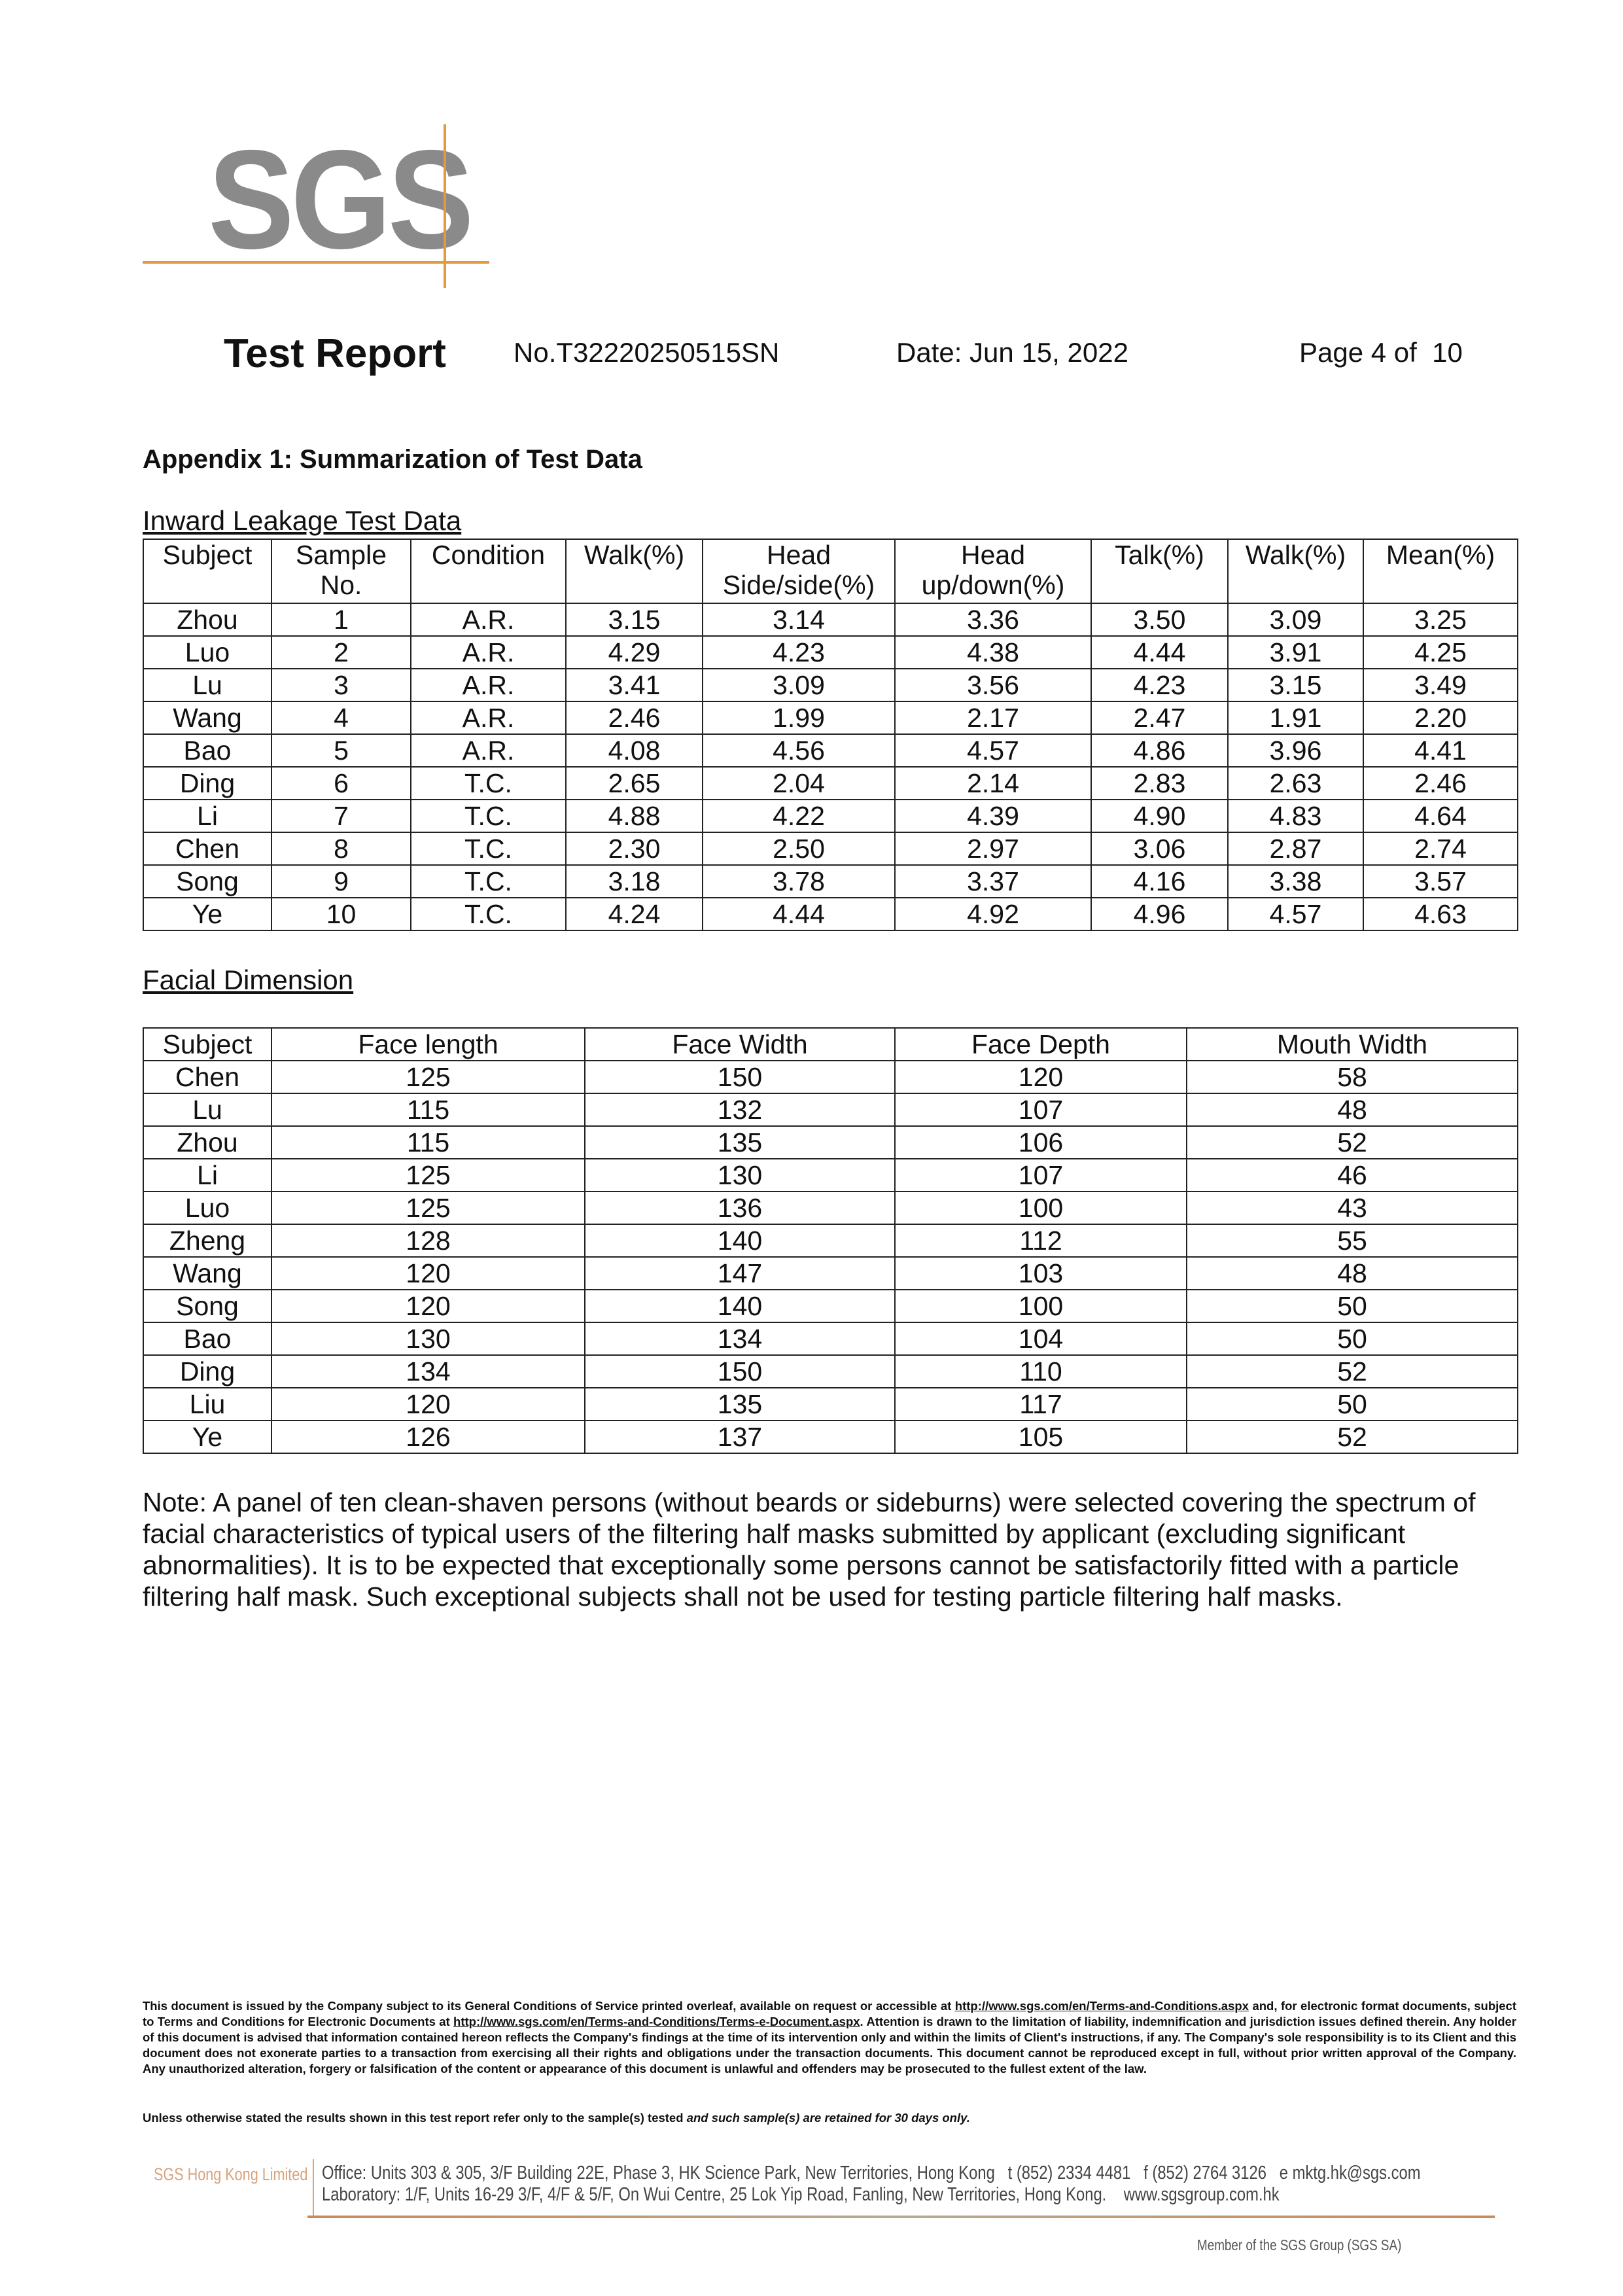 The height and width of the screenshot is (2296, 1623). What do you see at coordinates (993, 571) in the screenshot?
I see `column-header: Head up/down(%)` at bounding box center [993, 571].